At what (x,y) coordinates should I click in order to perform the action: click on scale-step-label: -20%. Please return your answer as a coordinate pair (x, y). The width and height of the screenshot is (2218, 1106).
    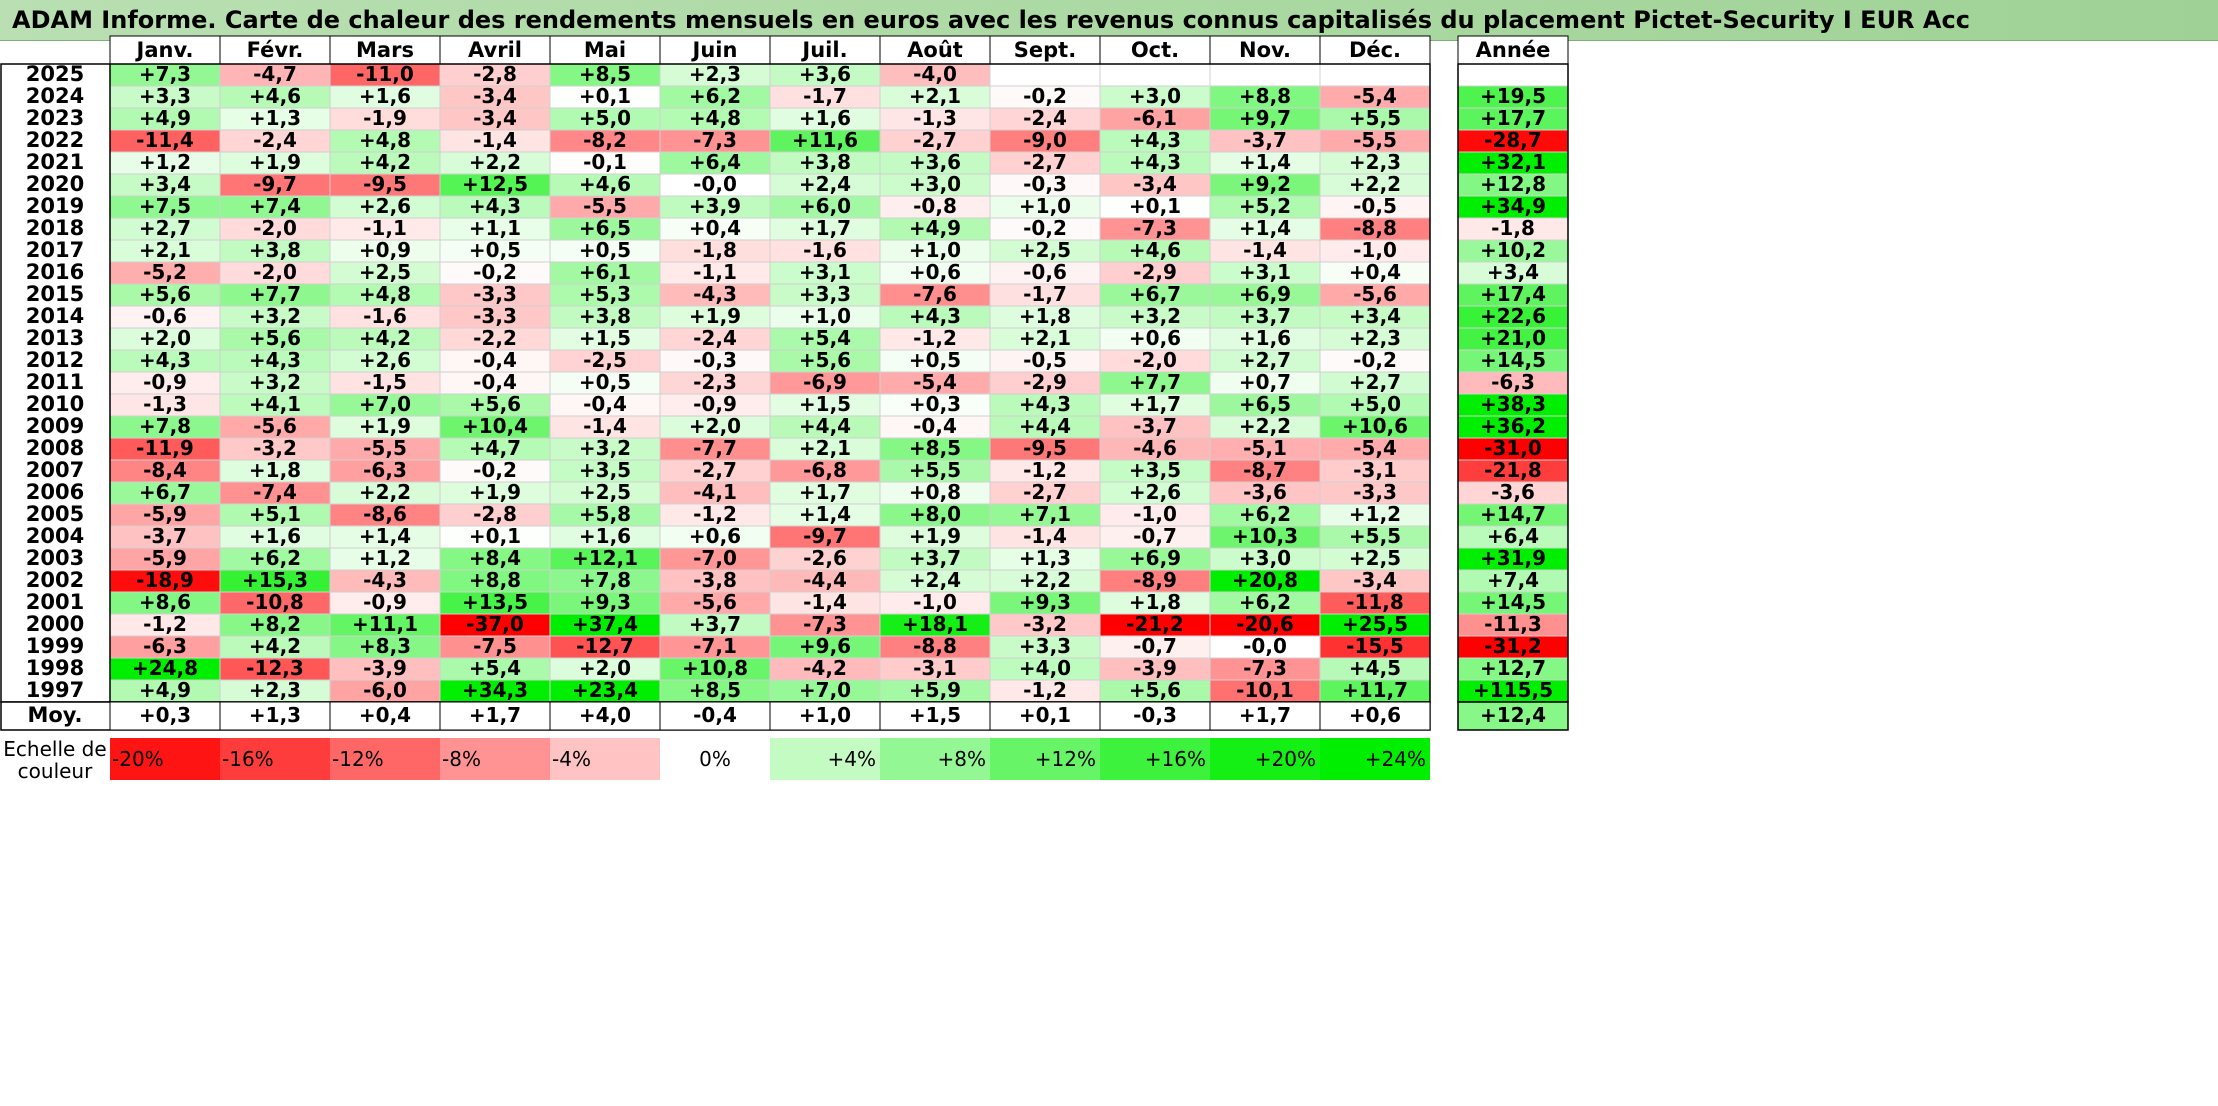
    Looking at the image, I should click on (138, 759).